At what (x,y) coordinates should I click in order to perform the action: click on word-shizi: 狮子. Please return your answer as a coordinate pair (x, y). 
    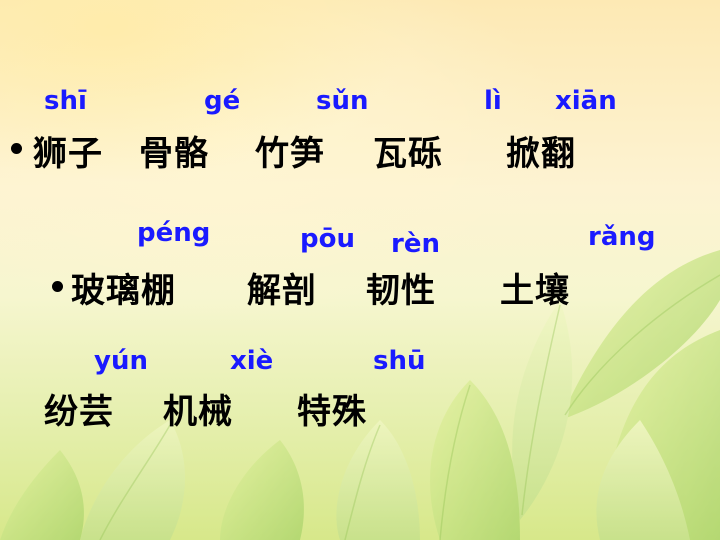
    Looking at the image, I should click on (68, 154).